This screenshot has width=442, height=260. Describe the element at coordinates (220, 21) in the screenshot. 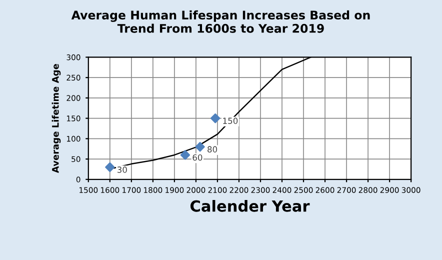

I see `chart-title: Average Human Lifespan Increases Based on Trend From 1600s to Year 2019` at that location.